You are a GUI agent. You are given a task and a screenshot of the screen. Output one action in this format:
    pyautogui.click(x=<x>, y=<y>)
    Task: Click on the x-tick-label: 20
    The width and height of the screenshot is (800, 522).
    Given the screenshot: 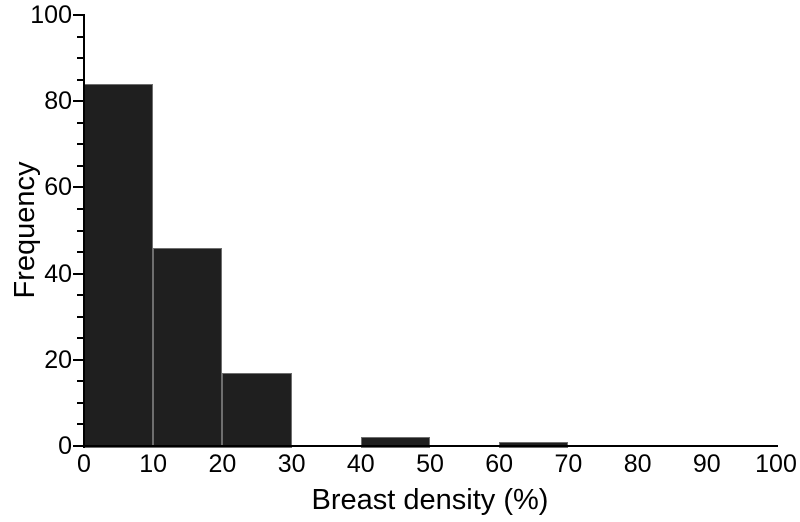 What is the action you would take?
    pyautogui.click(x=222, y=464)
    